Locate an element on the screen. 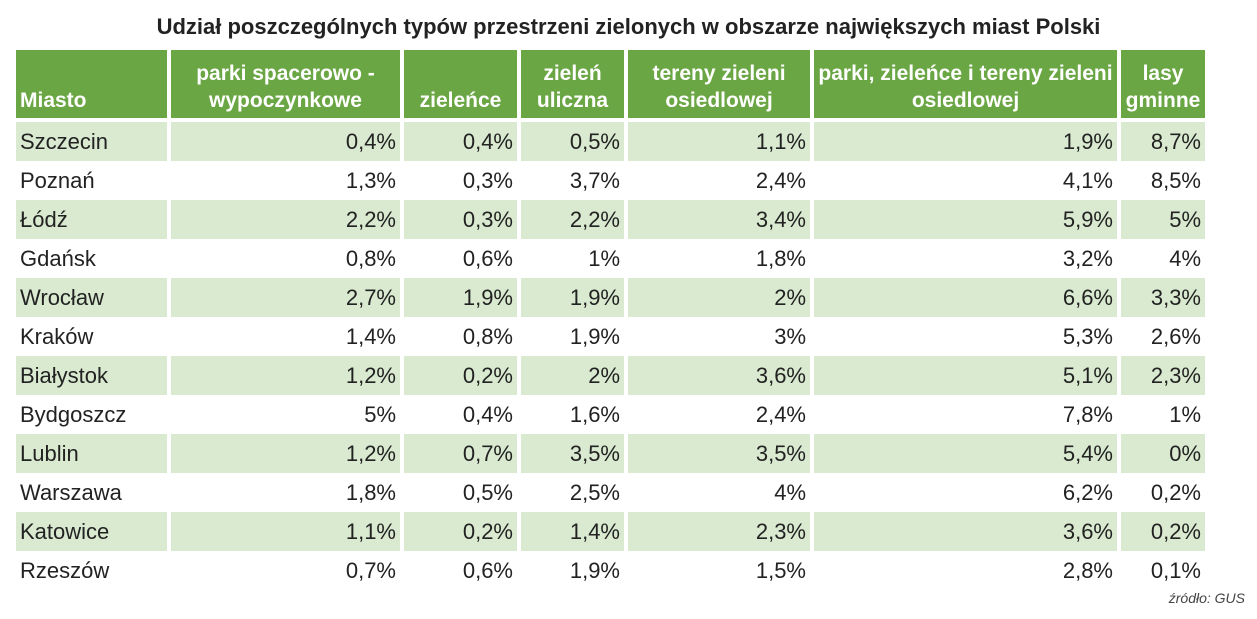  city-cell: Rzeszów is located at coordinates (65, 570).